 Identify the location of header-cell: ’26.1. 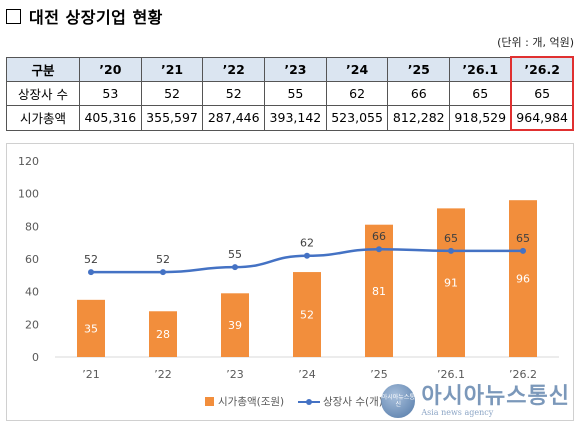
(480, 69).